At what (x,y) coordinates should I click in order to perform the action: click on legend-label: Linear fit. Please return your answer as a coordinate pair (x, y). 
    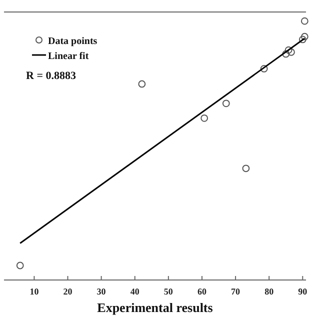
    Looking at the image, I should click on (69, 56).